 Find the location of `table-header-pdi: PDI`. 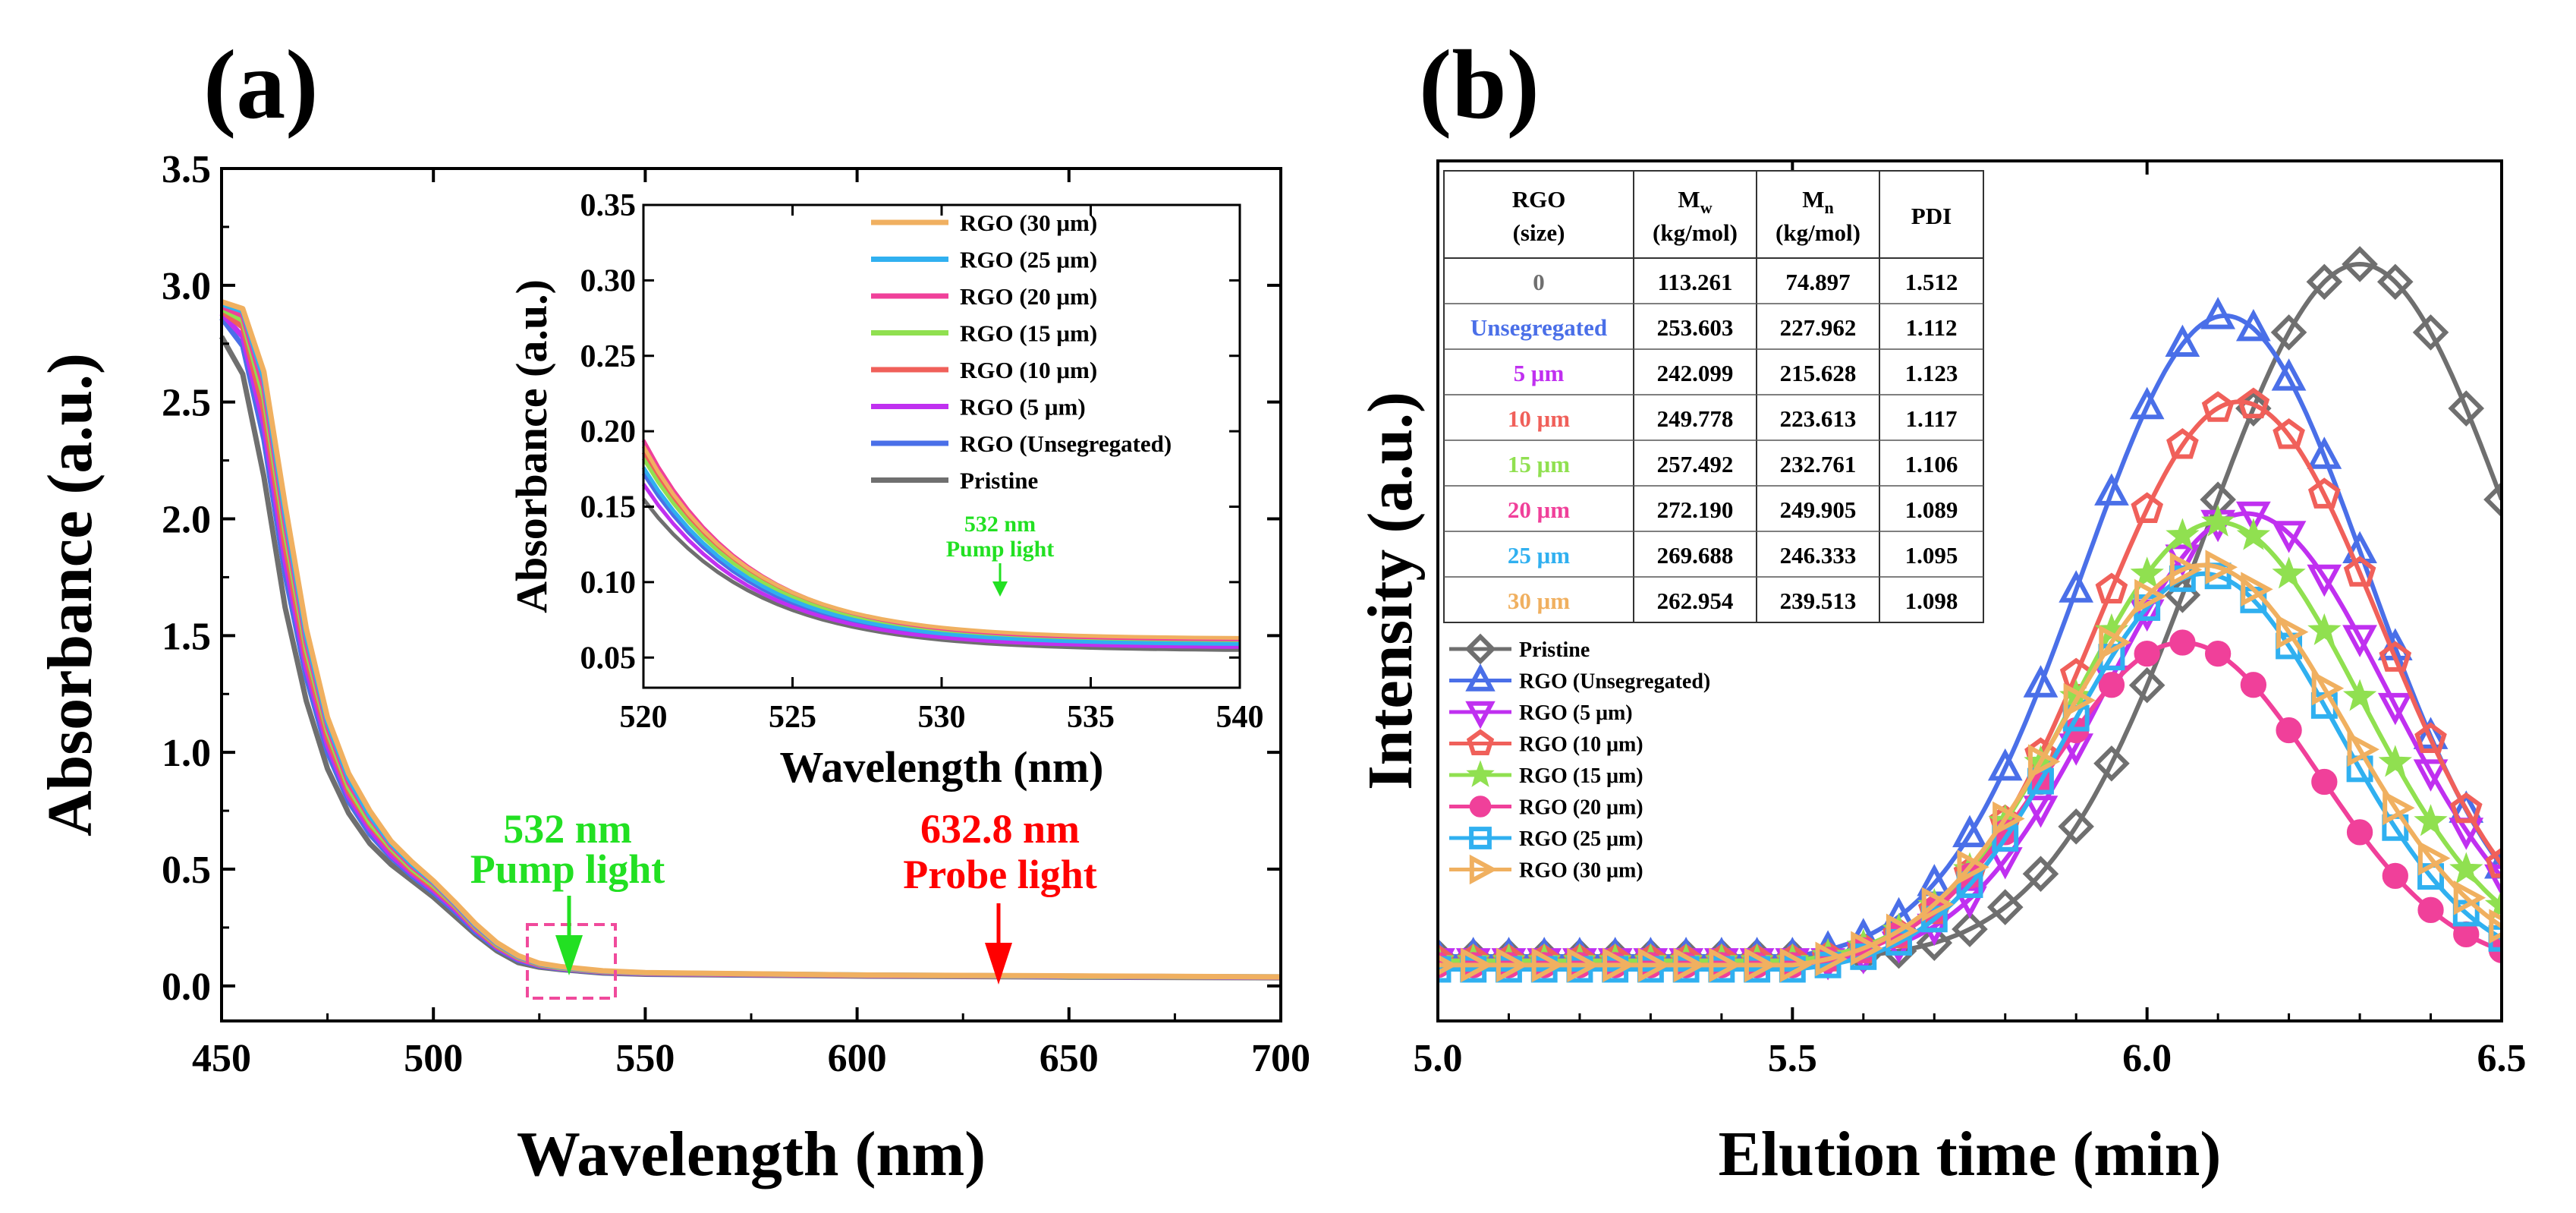

table-header-pdi: PDI is located at coordinates (1931, 216).